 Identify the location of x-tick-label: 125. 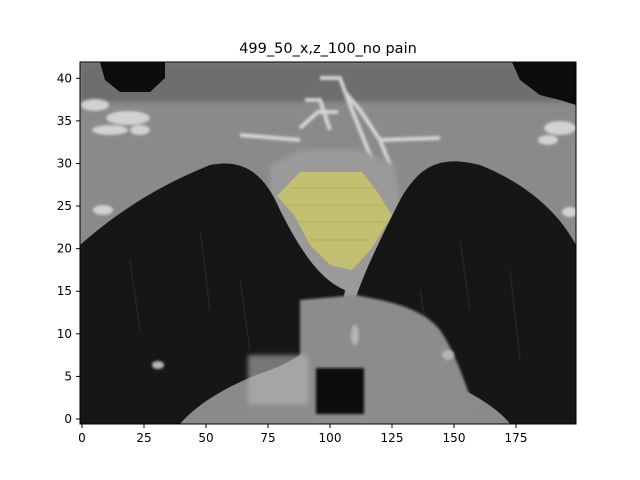
(392, 438).